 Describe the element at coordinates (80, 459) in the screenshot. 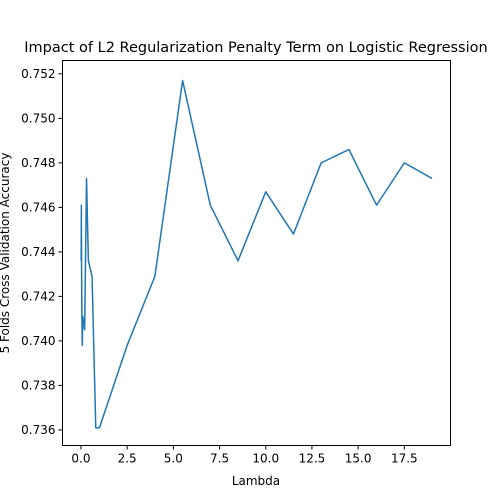

I see `x-tick-label: 0.0` at that location.